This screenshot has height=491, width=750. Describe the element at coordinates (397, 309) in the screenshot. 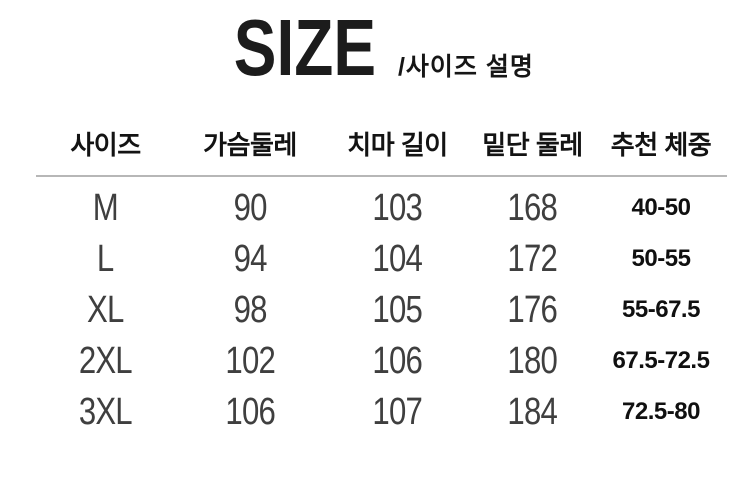

I see `cell-length: 105` at that location.